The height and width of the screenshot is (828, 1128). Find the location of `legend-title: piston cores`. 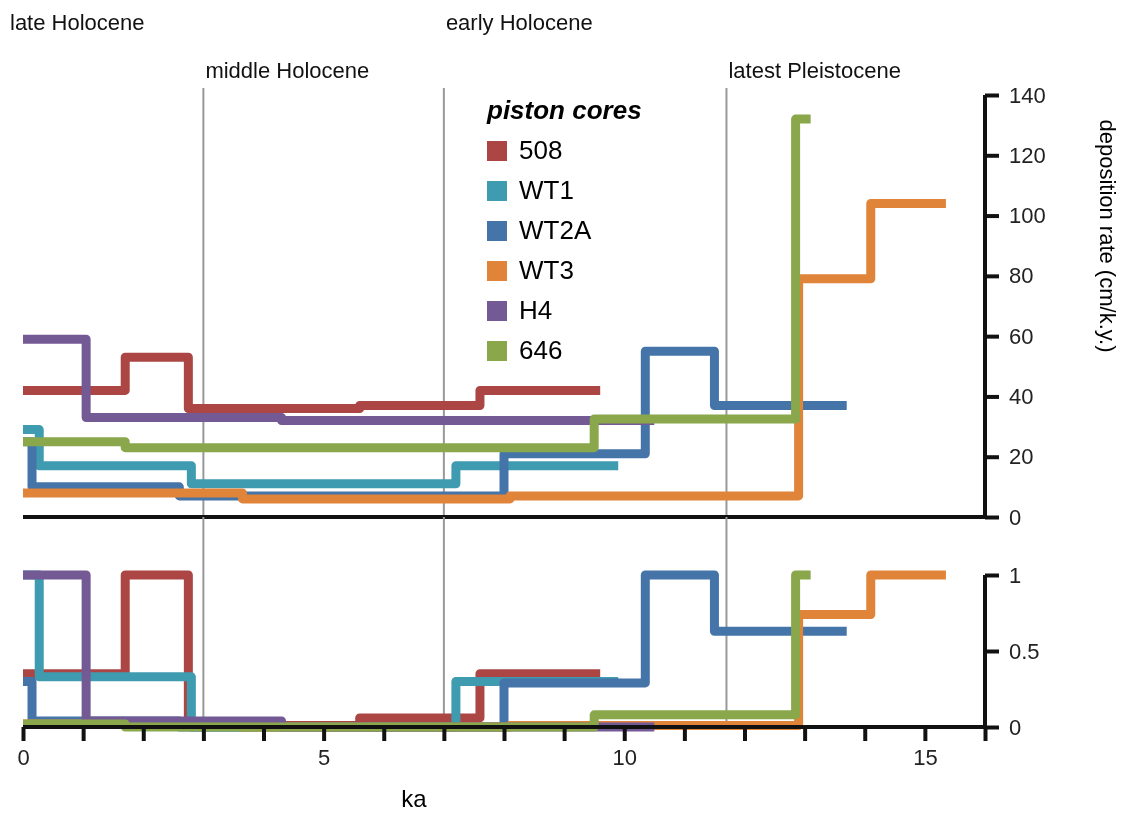

legend-title: piston cores is located at coordinates (564, 110).